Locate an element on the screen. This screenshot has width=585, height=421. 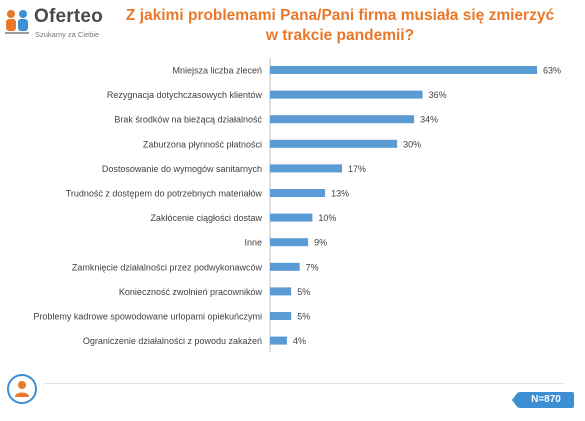
category-label: Dostosowanie do wymogów sanitarnych is located at coordinates (182, 169).